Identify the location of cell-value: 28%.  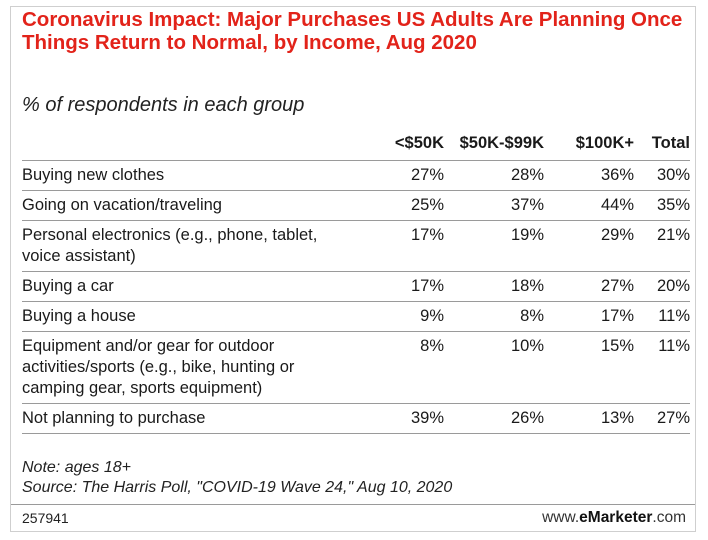
(494, 175).